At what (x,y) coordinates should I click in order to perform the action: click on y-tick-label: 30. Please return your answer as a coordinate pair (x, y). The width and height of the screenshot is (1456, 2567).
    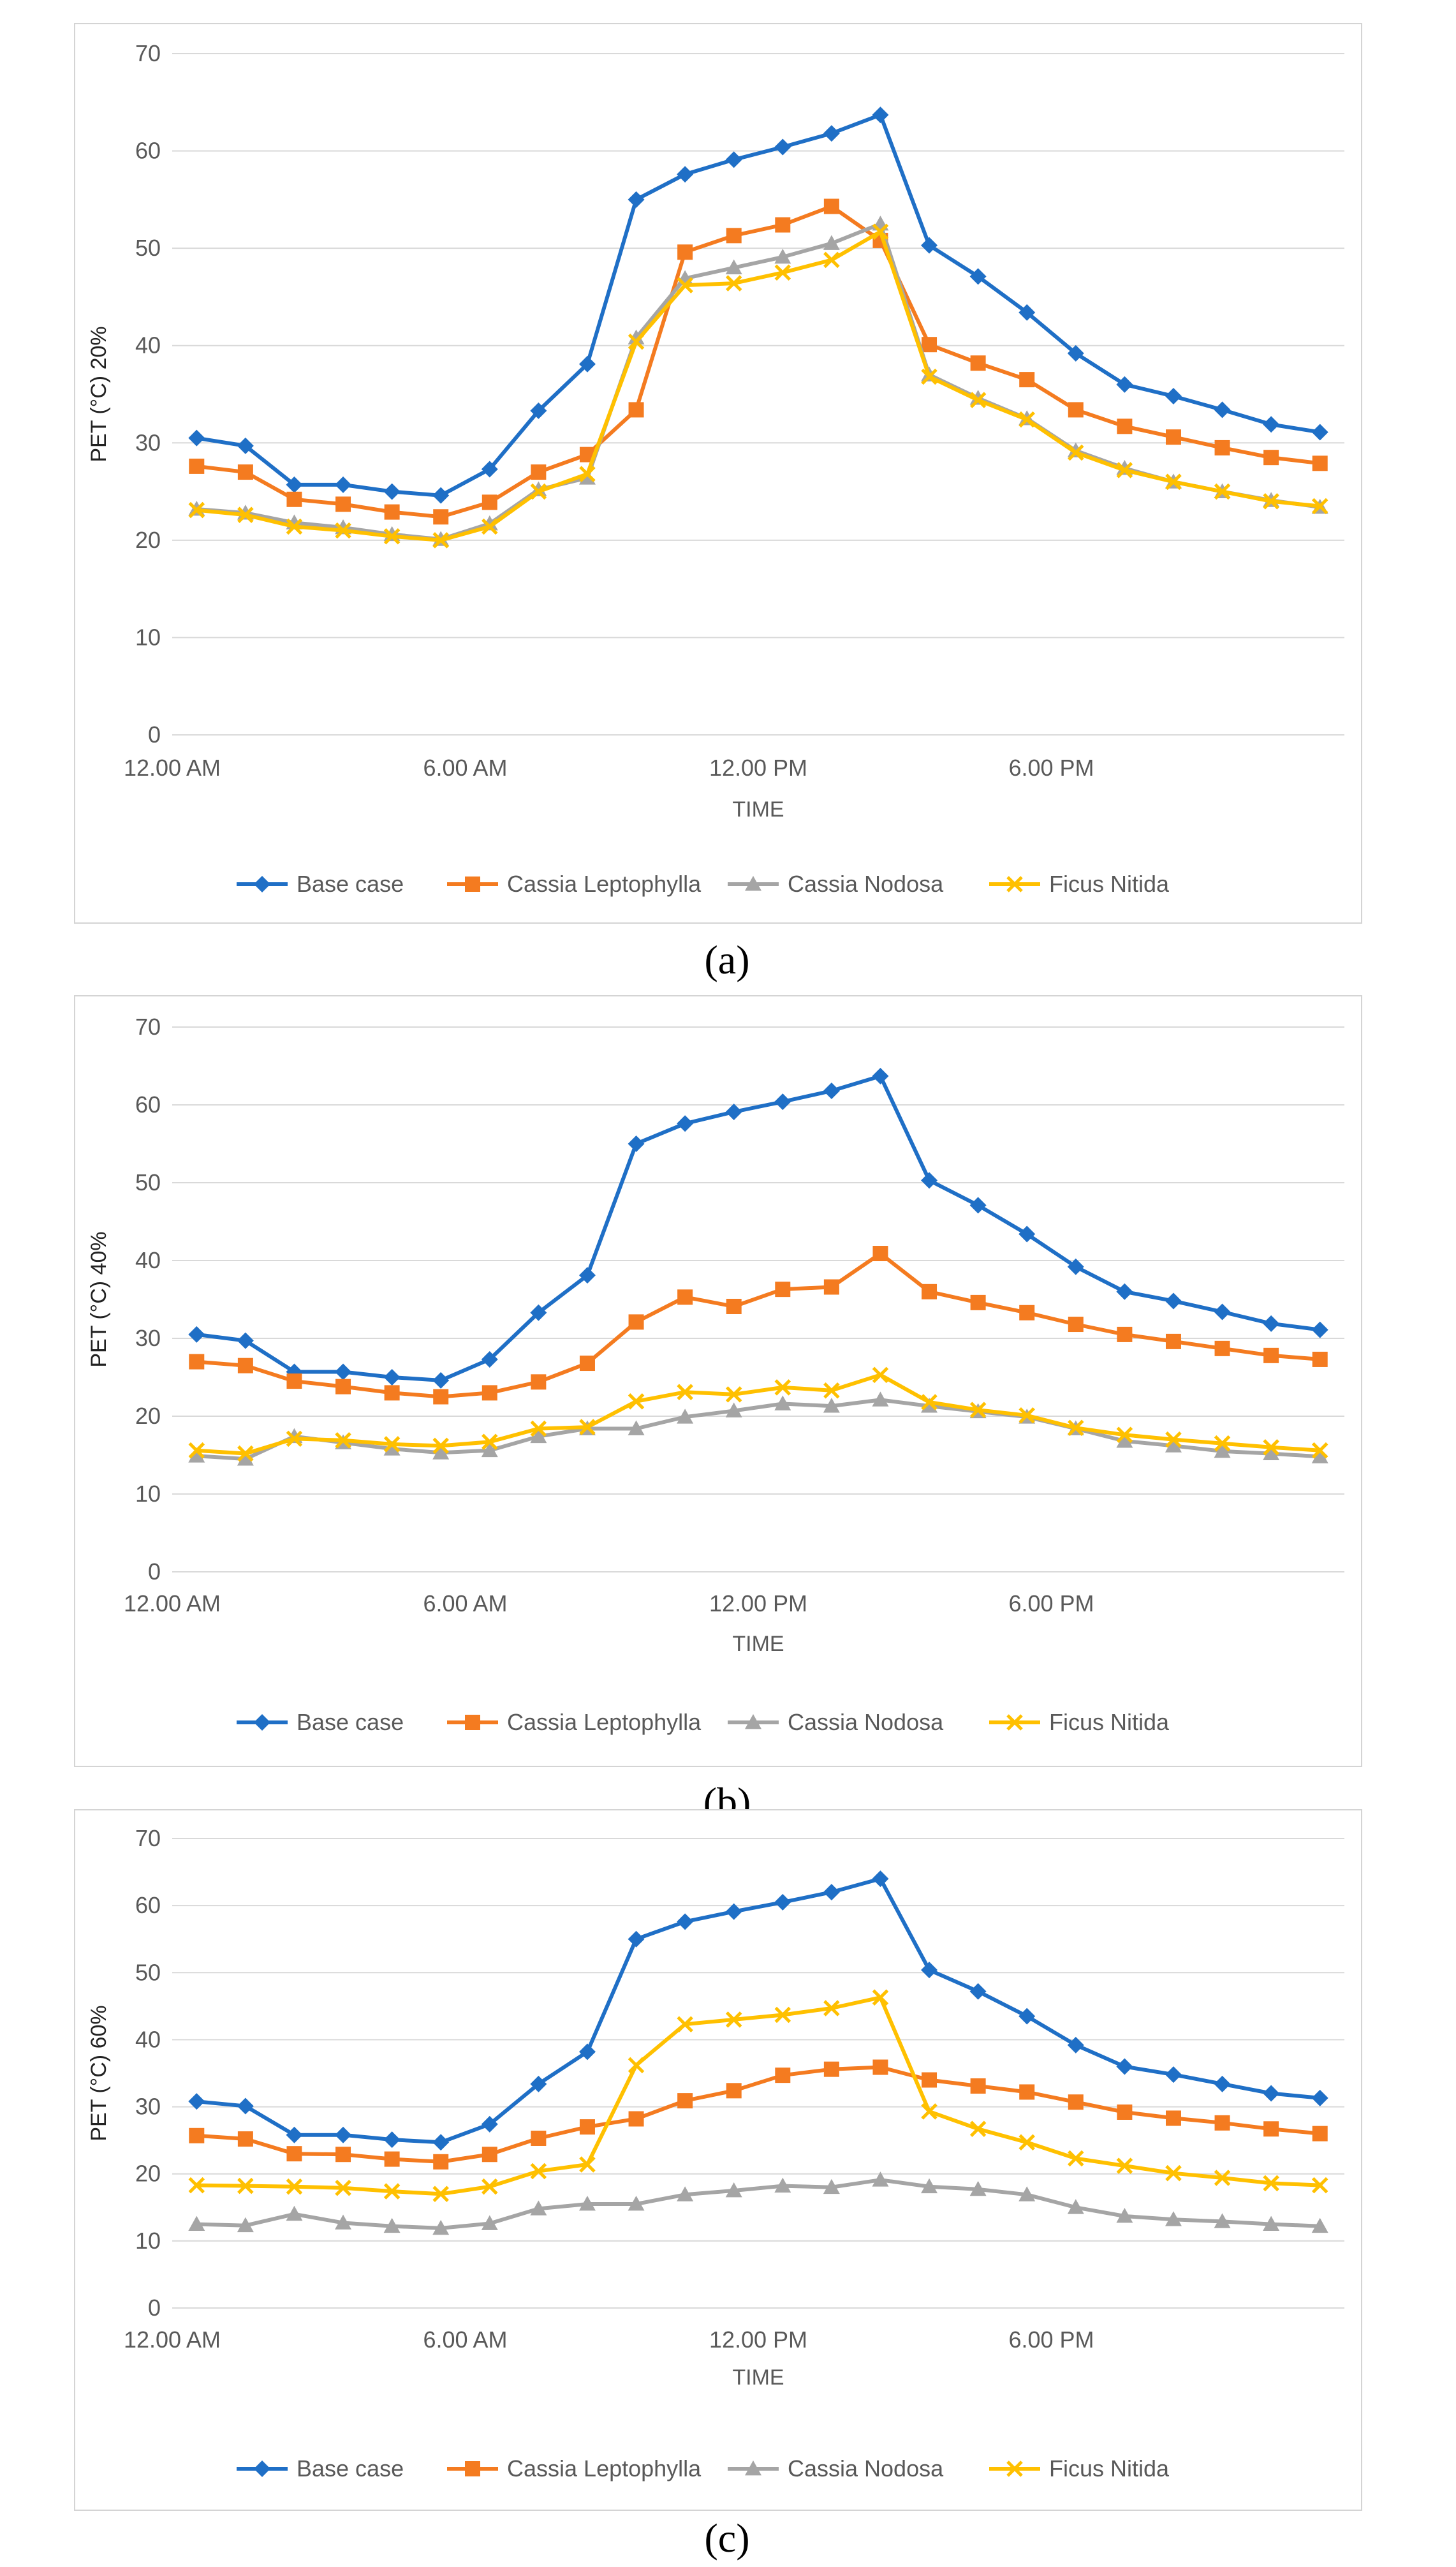
    Looking at the image, I should click on (148, 2107).